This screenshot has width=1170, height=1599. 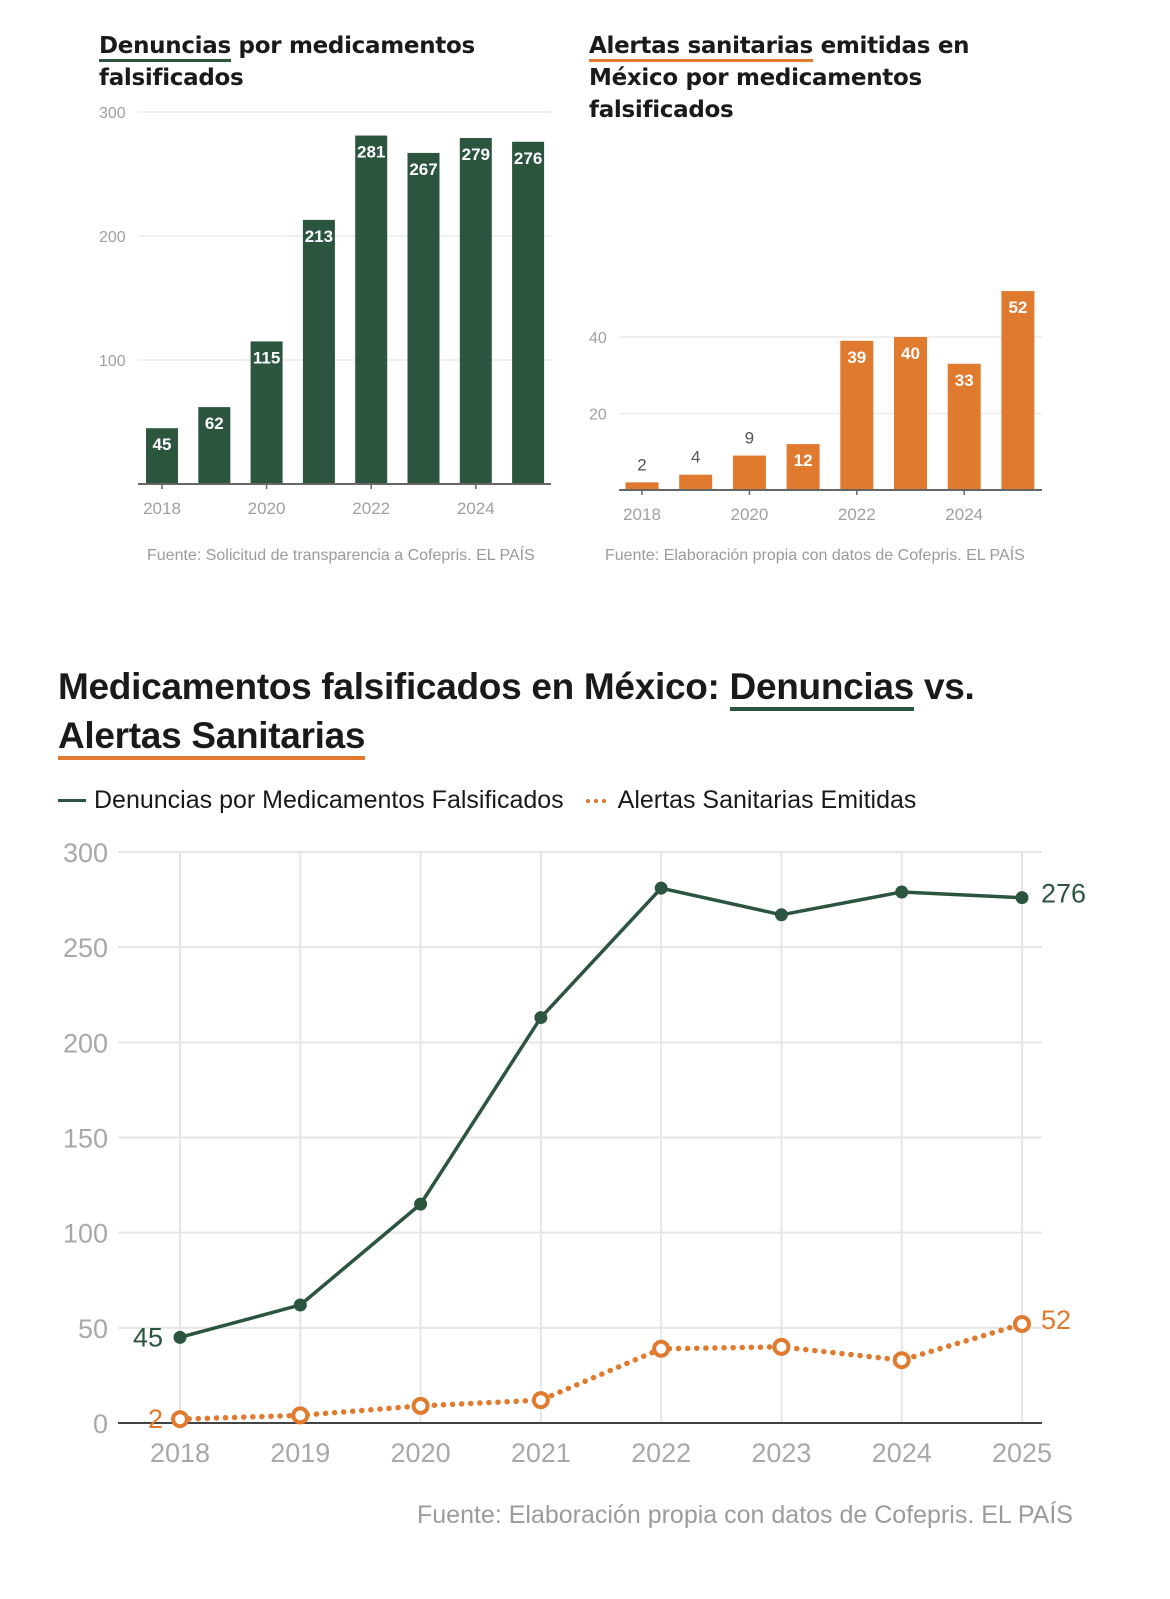 I want to click on y-tick-label: 50, so click(x=93, y=1329).